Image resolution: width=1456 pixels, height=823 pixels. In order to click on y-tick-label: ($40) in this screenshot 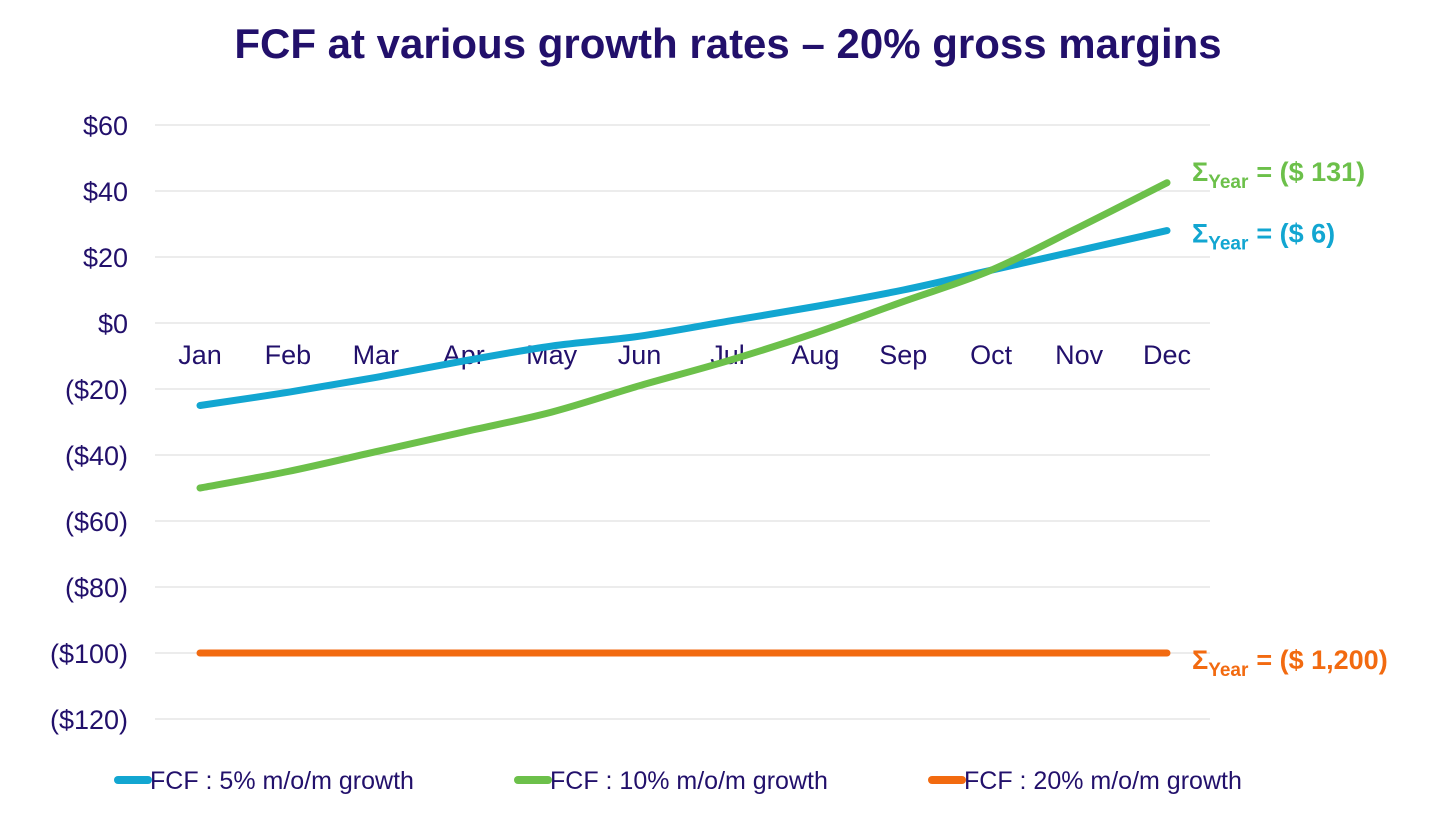, I will do `click(96, 456)`.